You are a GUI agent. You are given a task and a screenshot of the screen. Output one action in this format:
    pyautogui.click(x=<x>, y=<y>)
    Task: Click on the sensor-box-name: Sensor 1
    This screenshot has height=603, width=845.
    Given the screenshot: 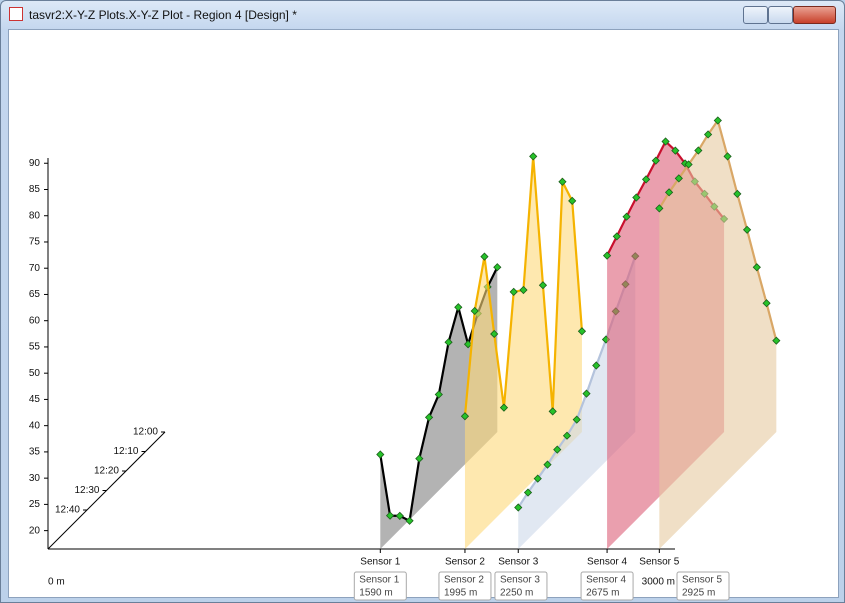 What is the action you would take?
    pyautogui.click(x=379, y=580)
    